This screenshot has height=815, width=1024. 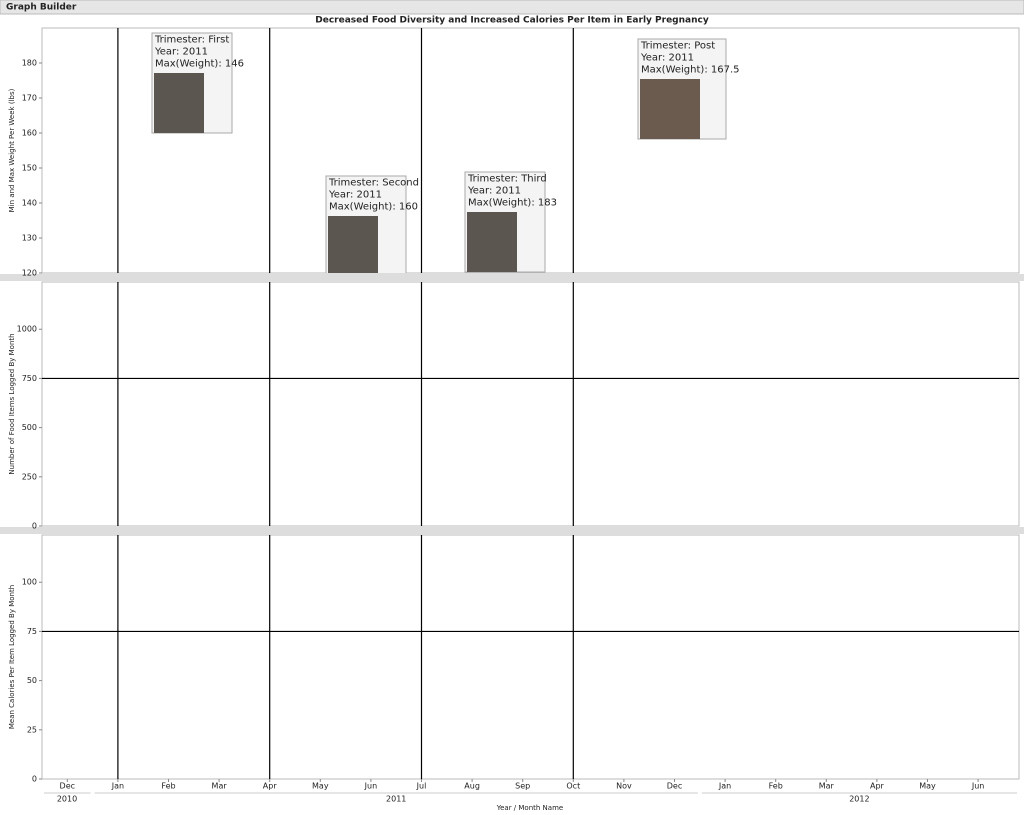 What do you see at coordinates (396, 799) in the screenshot?
I see `year-label: 2011` at bounding box center [396, 799].